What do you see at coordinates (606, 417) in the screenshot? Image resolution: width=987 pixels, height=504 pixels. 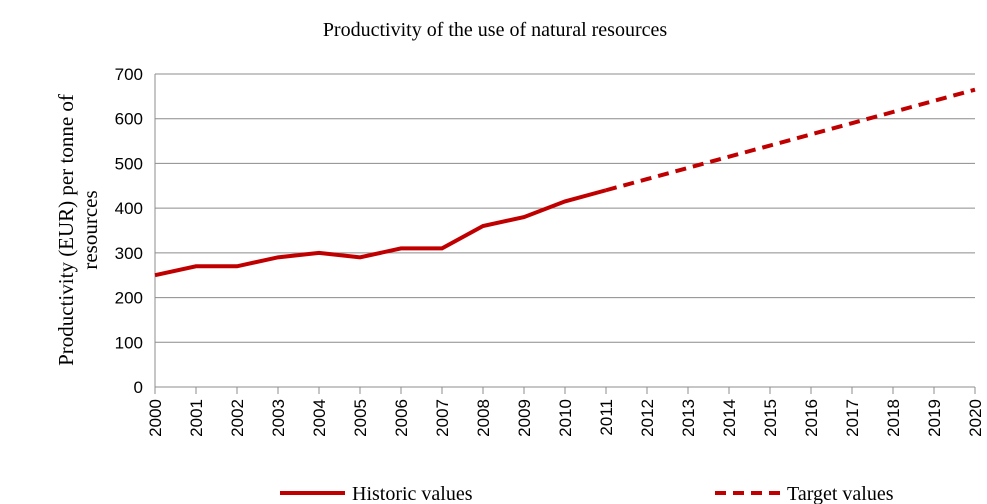 I see `x-tick-label: 2011` at bounding box center [606, 417].